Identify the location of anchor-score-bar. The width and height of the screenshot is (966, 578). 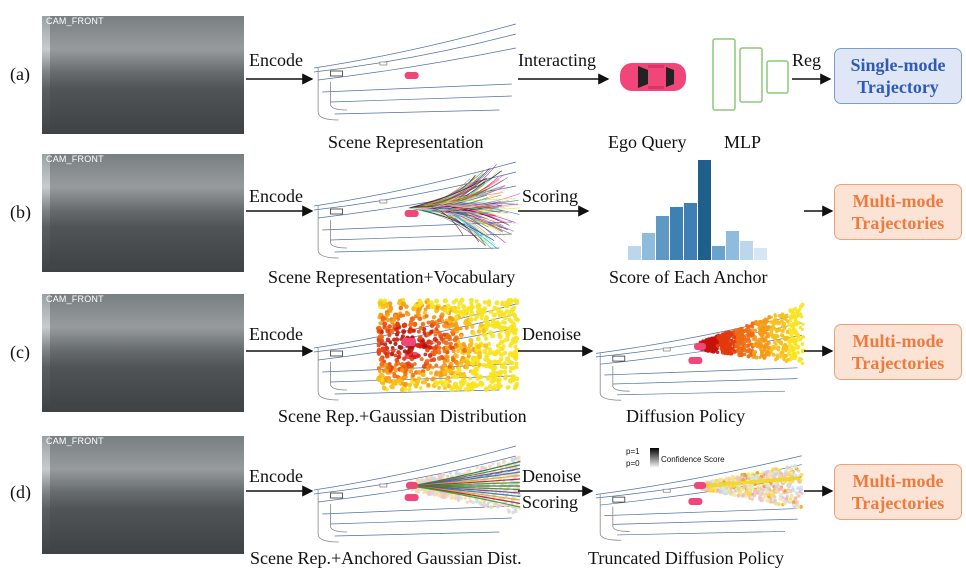
(760, 254).